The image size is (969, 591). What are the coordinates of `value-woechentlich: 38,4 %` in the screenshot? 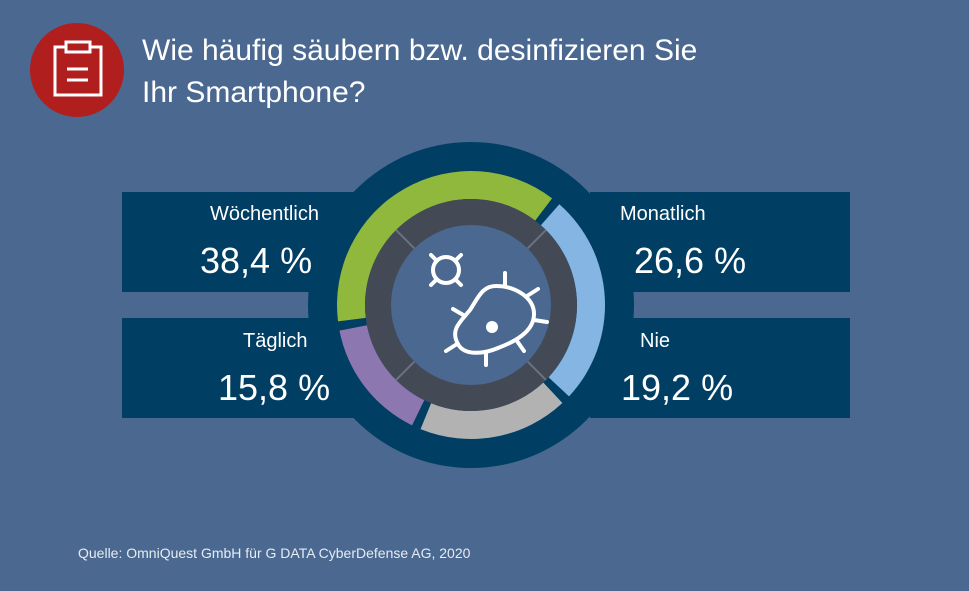 It's located at (256, 260).